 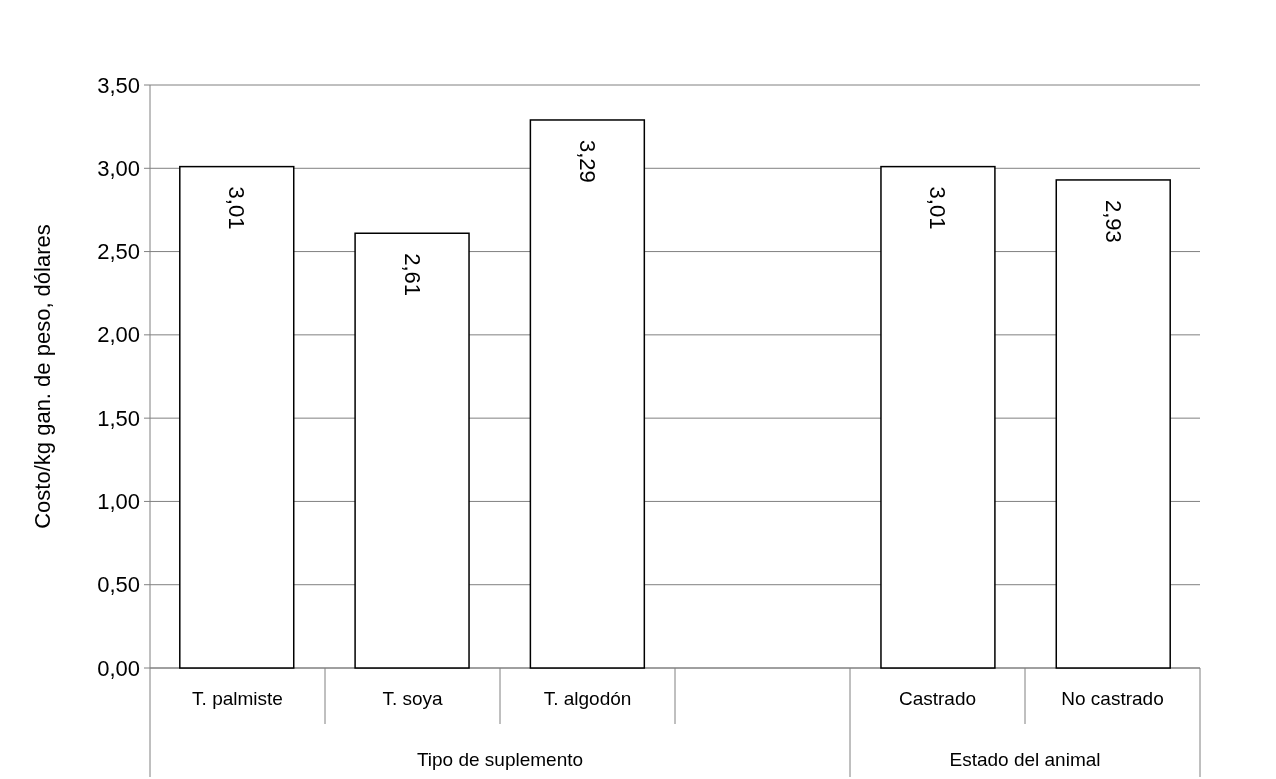 What do you see at coordinates (118, 668) in the screenshot?
I see `y-tick-label: 0,00` at bounding box center [118, 668].